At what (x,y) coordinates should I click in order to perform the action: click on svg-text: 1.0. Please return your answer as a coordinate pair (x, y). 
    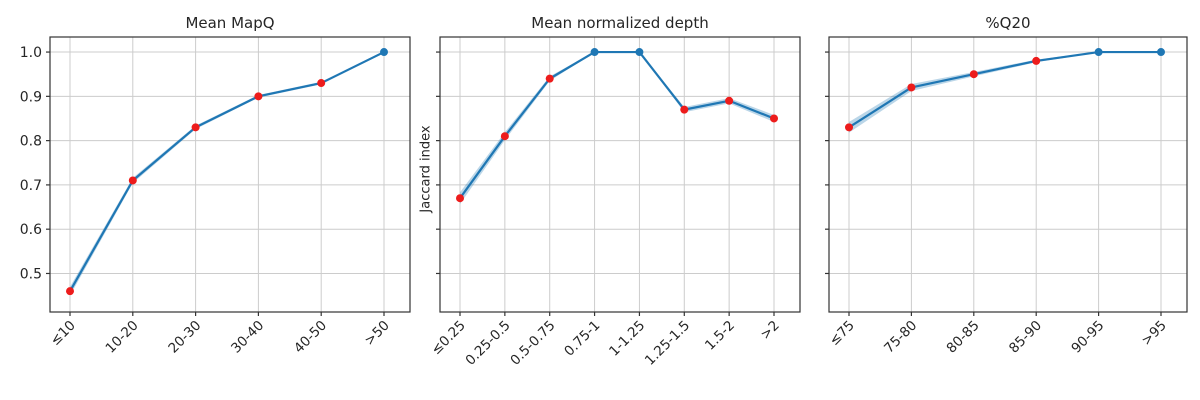
    Looking at the image, I should click on (31, 53).